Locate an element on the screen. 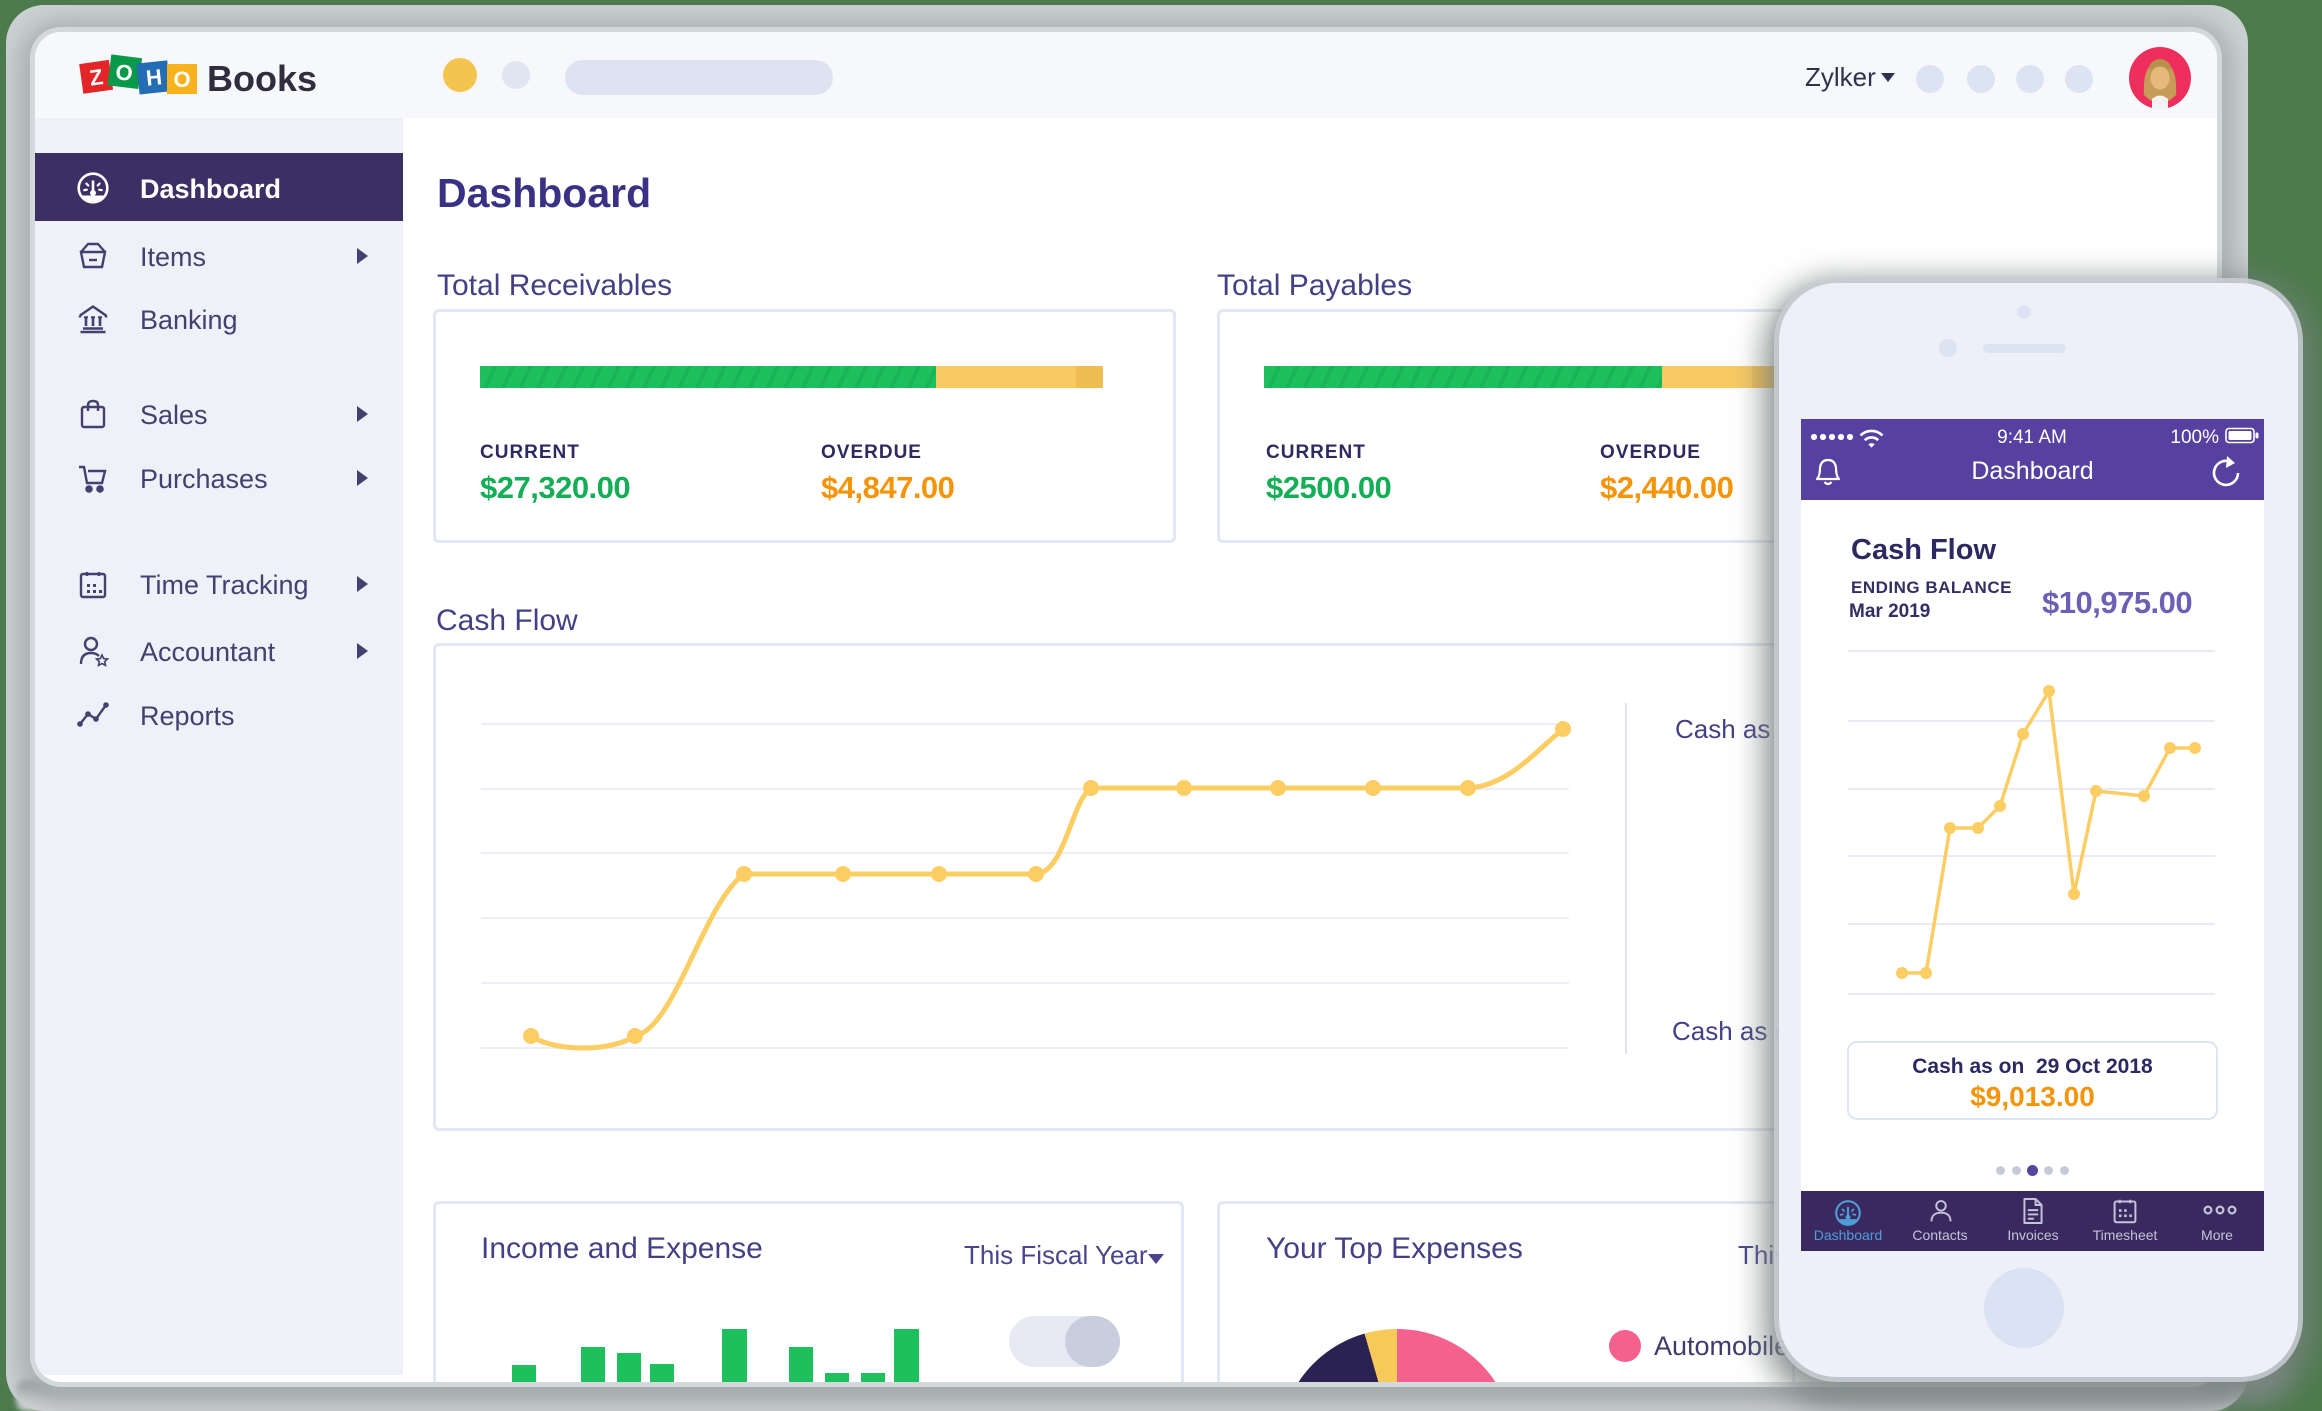 This screenshot has width=2322, height=1411. svg-text: 100% is located at coordinates (2194, 437).